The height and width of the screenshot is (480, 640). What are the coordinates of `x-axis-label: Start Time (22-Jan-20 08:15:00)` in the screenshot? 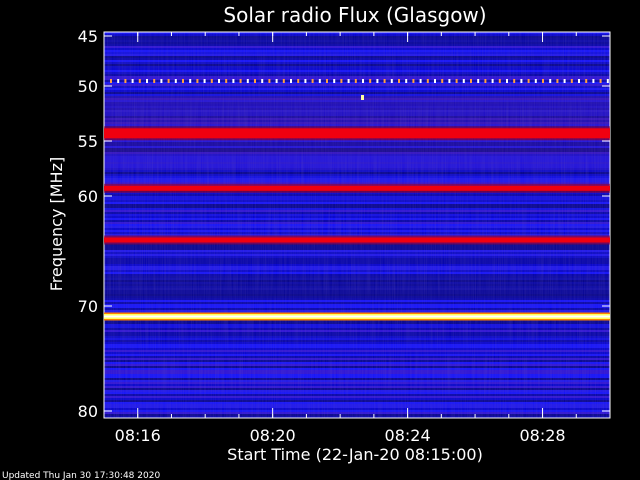 It's located at (355, 454).